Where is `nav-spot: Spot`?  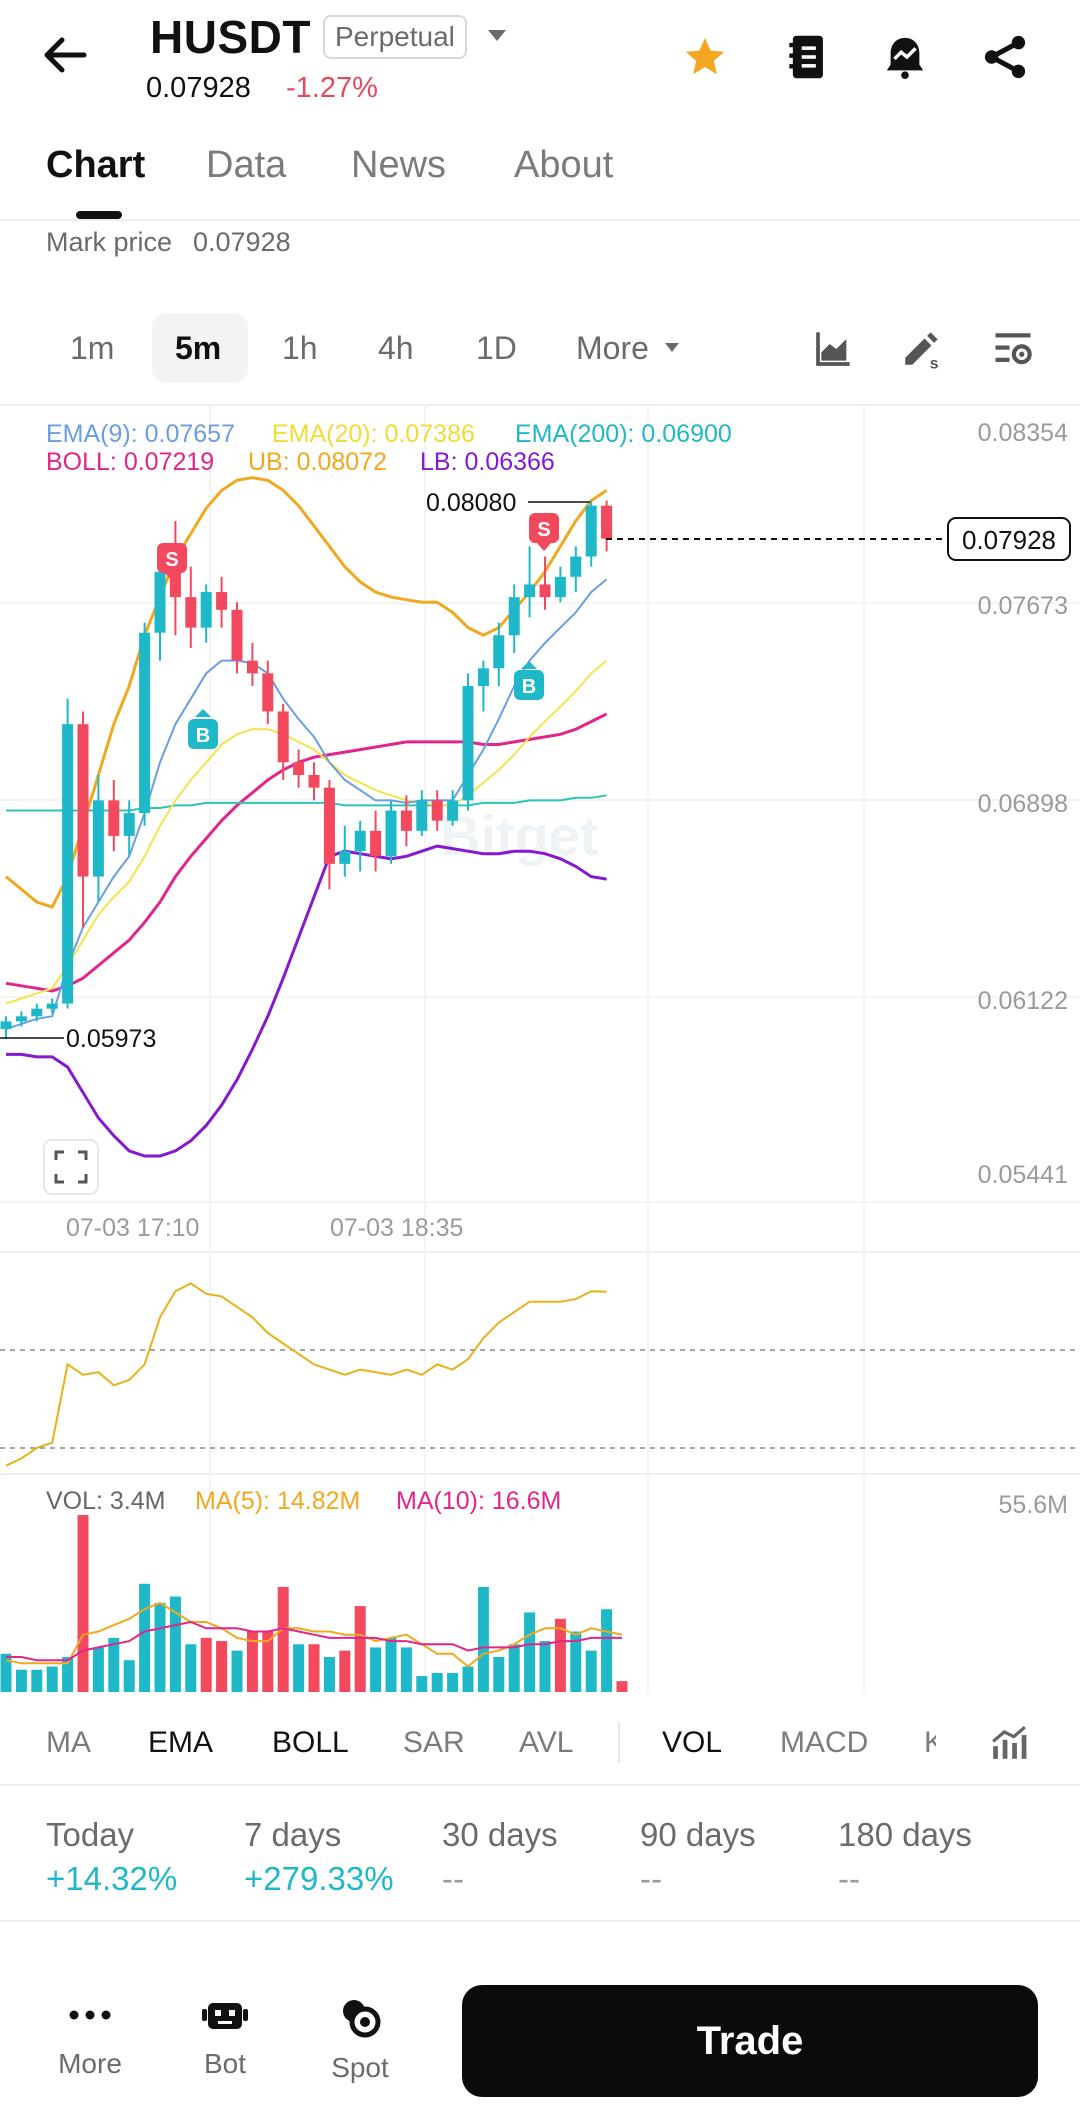 nav-spot: Spot is located at coordinates (360, 2039).